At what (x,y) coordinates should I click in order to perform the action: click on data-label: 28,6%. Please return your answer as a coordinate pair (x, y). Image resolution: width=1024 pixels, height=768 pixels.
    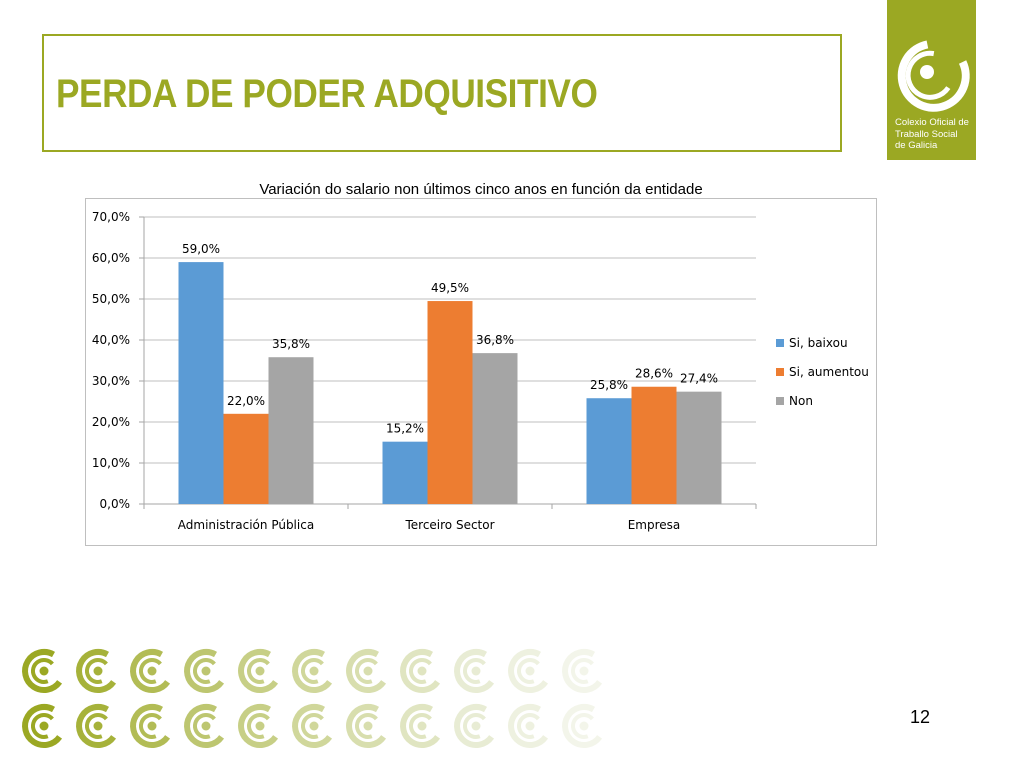
    Looking at the image, I should click on (654, 374).